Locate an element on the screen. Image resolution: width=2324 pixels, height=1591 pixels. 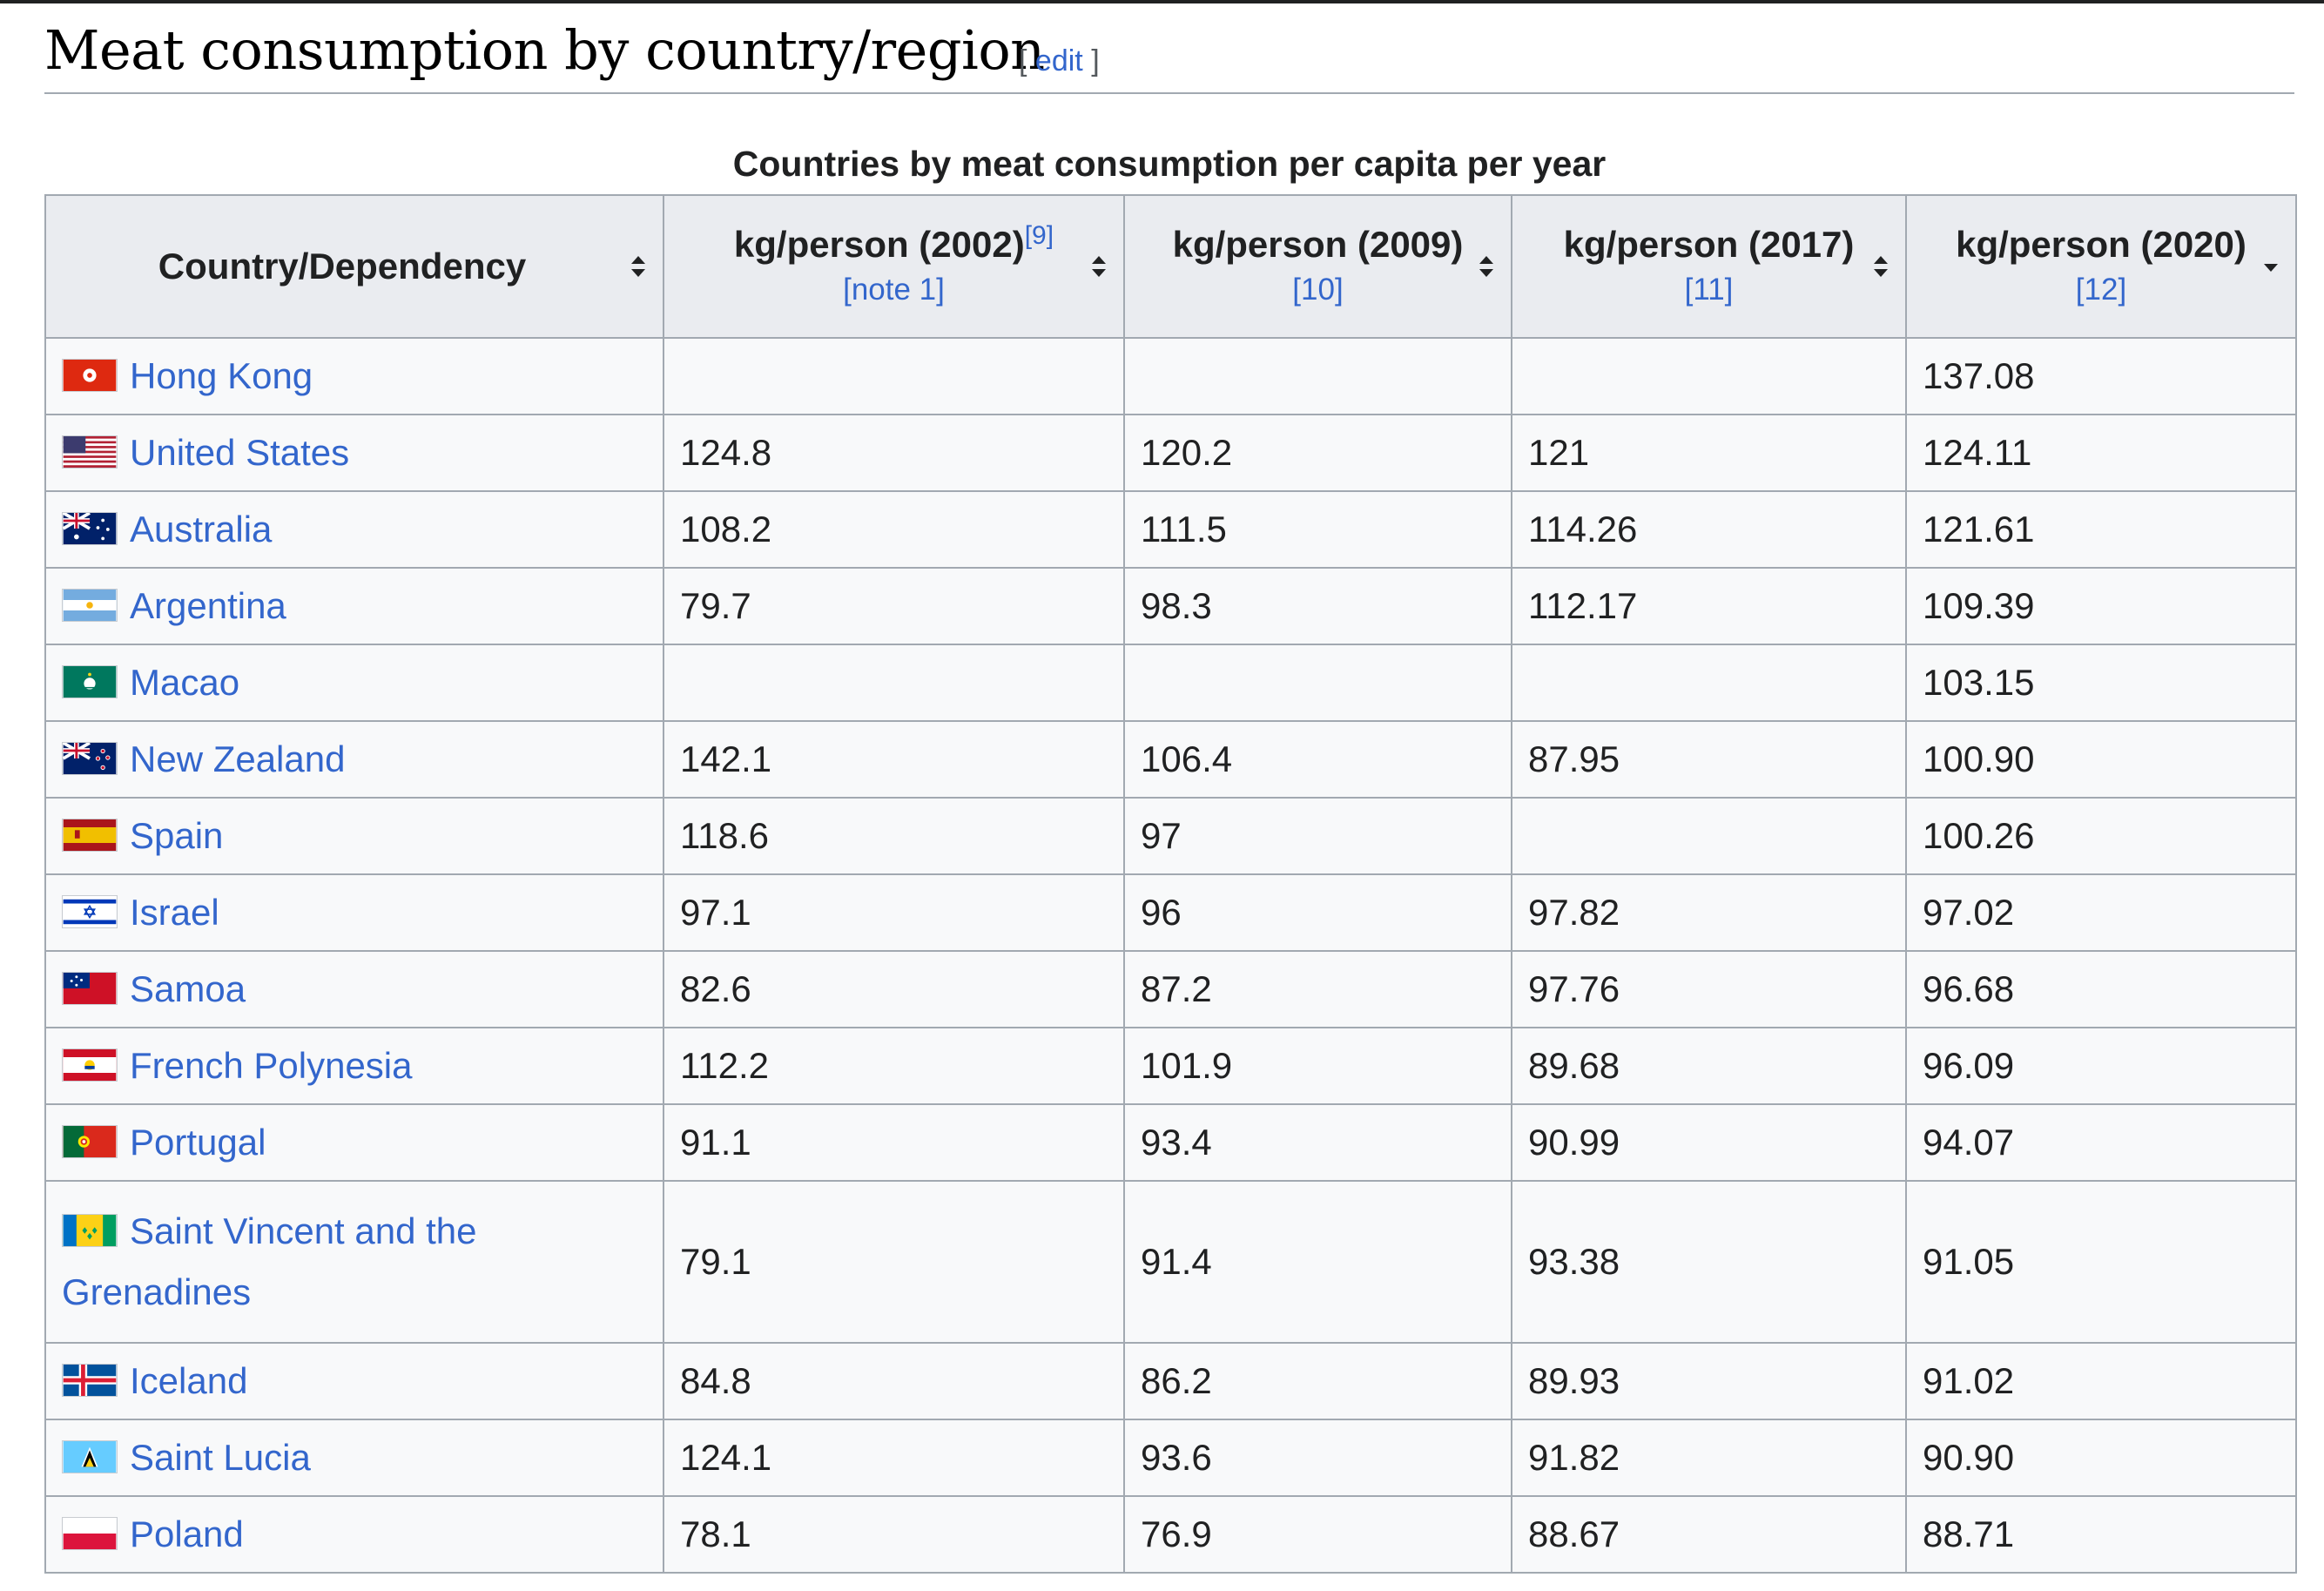
value-cell-2009: 96 is located at coordinates (1318, 912).